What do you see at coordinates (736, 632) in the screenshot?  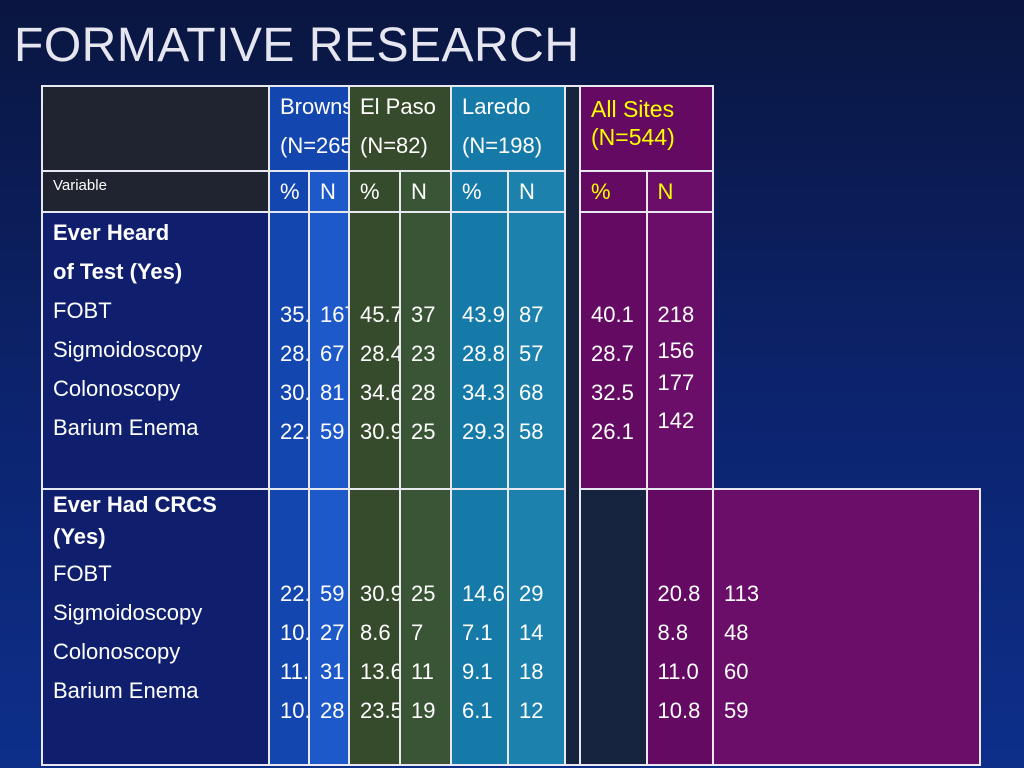 I see `value: 48` at bounding box center [736, 632].